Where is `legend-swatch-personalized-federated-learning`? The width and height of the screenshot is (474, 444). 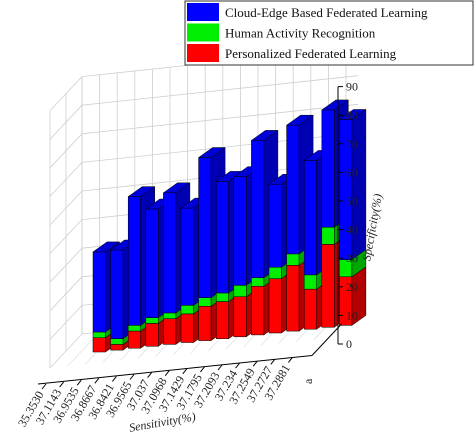
legend-swatch-personalized-federated-learning is located at coordinates (203, 53).